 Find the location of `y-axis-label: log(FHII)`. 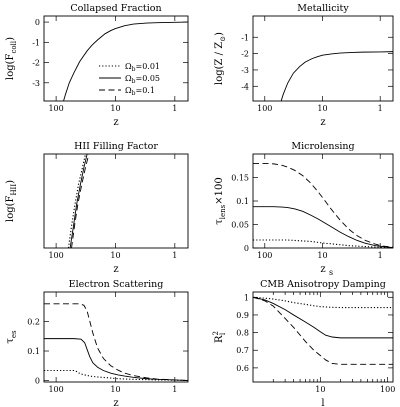

y-axis-label: log(FHII) is located at coordinates (11, 201).